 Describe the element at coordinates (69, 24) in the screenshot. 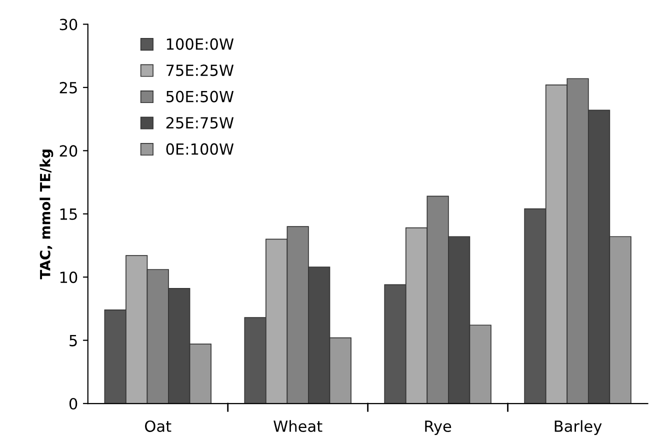

I see `y-tick-label: 30` at that location.